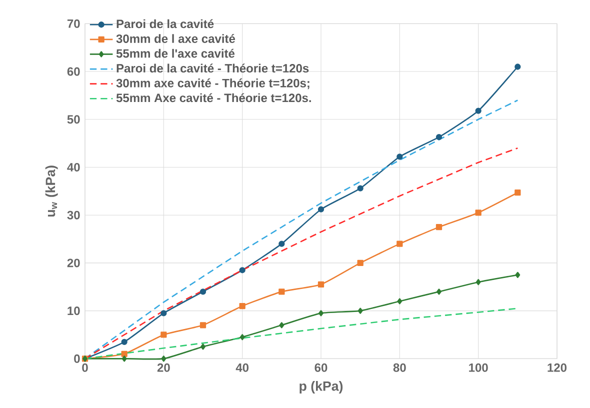  I want to click on y-tick-label: 60, so click(73, 71).